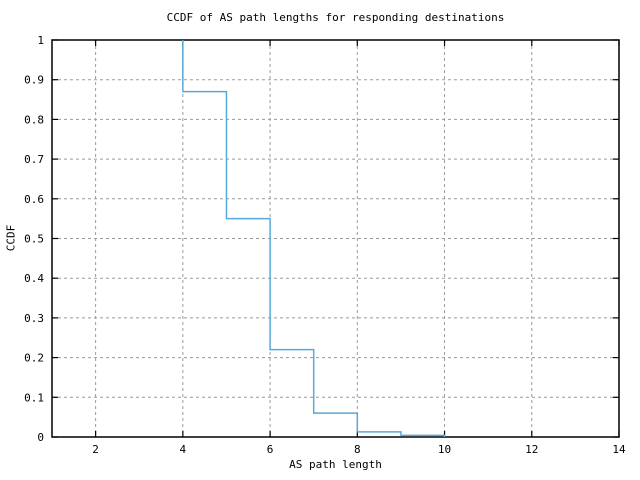  I want to click on x-tick-label: 4, so click(183, 449).